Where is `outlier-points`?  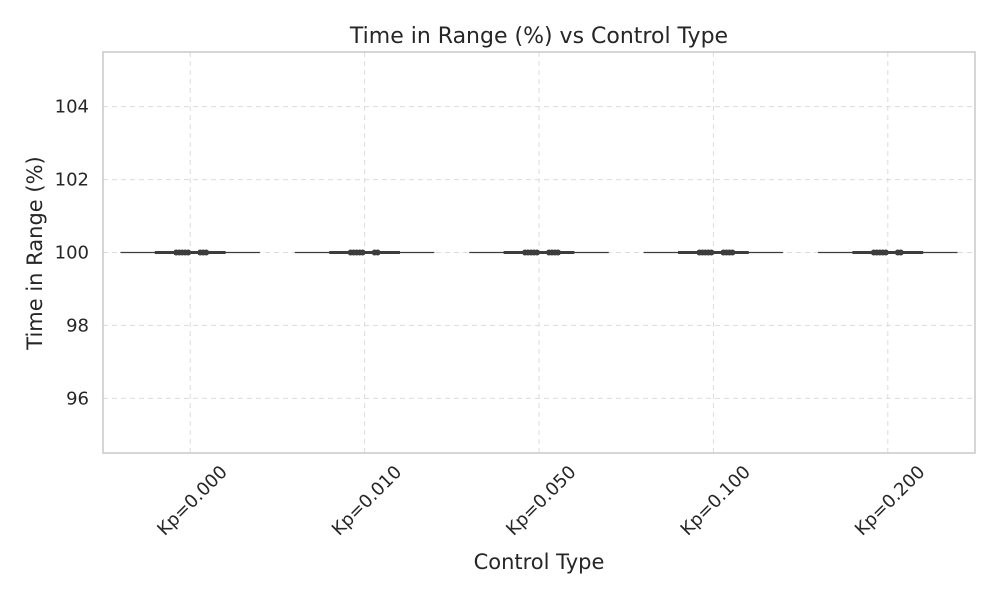
outlier-points is located at coordinates (538, 252).